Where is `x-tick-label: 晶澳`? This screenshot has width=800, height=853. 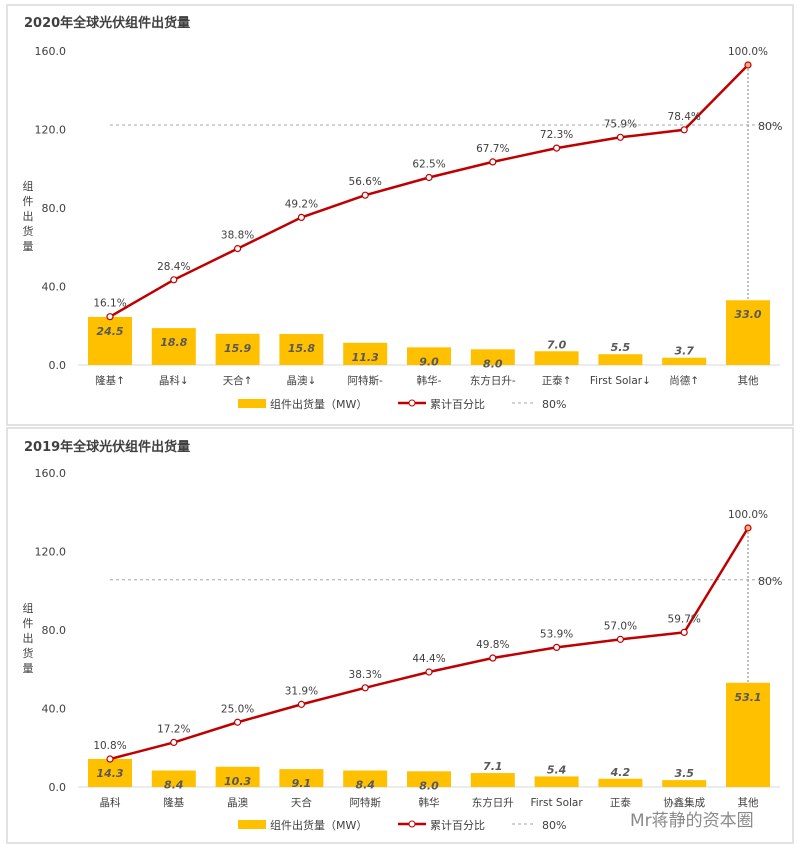 x-tick-label: 晶澳 is located at coordinates (237, 802).